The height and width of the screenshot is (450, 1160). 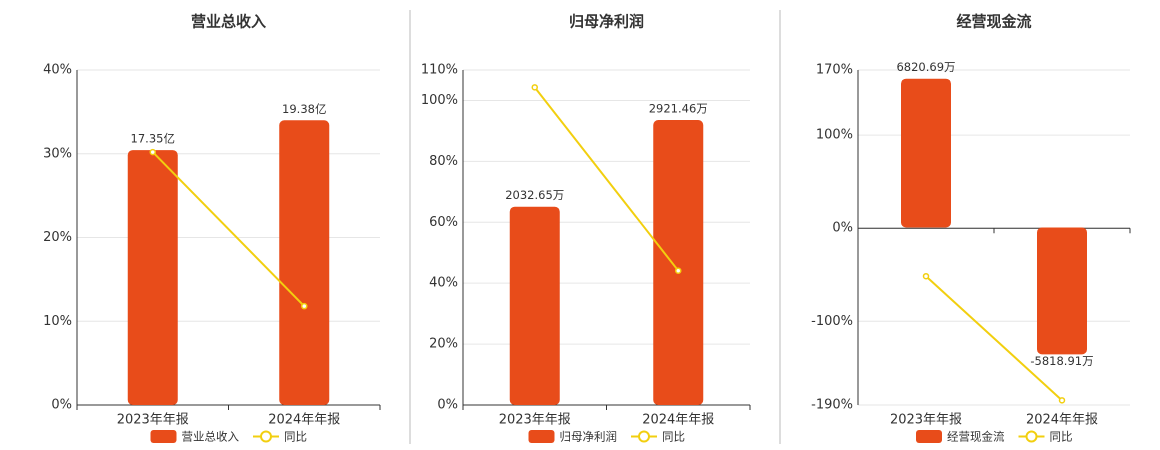 I want to click on y-tick-label: 10%, so click(x=57, y=321).